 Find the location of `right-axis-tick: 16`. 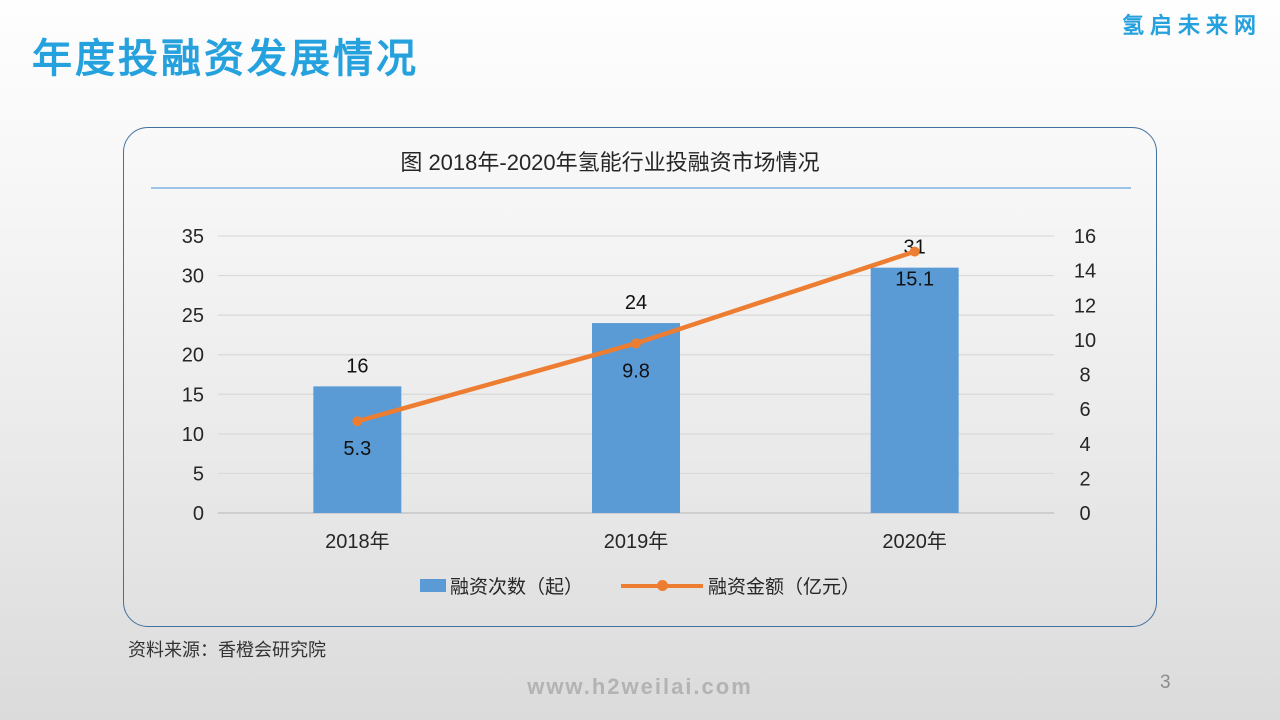

right-axis-tick: 16 is located at coordinates (1085, 237).